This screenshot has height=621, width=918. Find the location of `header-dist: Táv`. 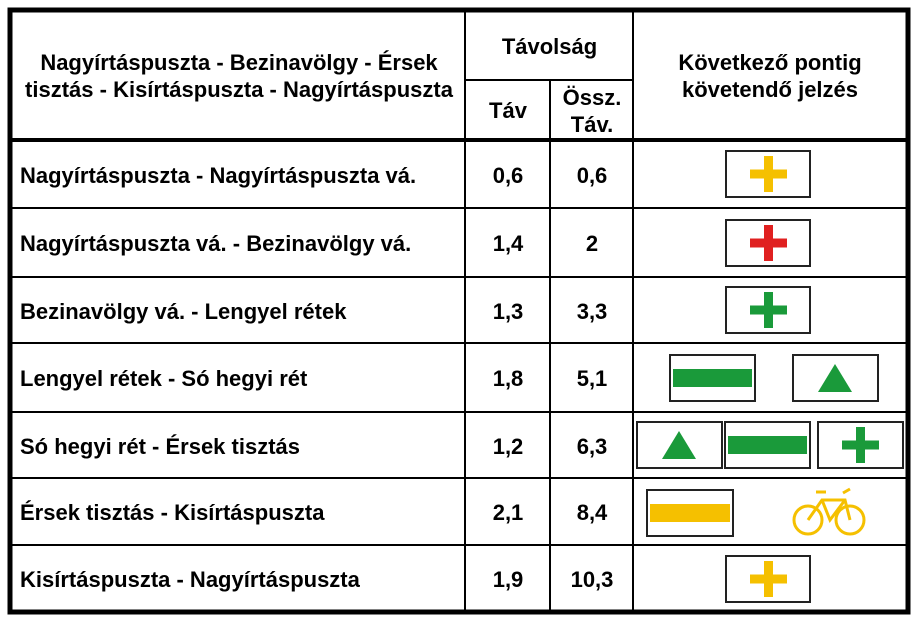

header-dist: Táv is located at coordinates (508, 110).